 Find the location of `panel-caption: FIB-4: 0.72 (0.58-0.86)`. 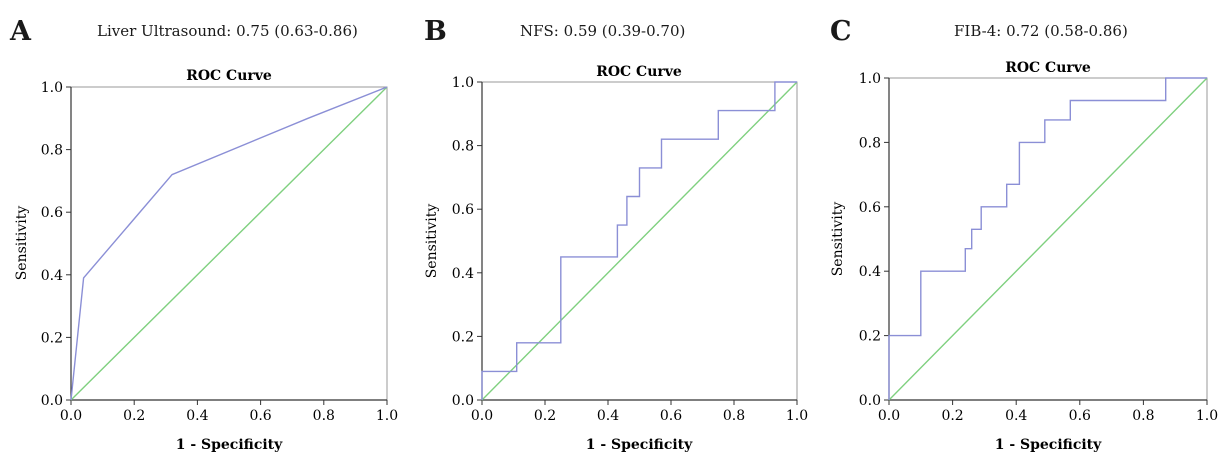

panel-caption: FIB-4: 0.72 (0.58-0.86) is located at coordinates (1041, 31).